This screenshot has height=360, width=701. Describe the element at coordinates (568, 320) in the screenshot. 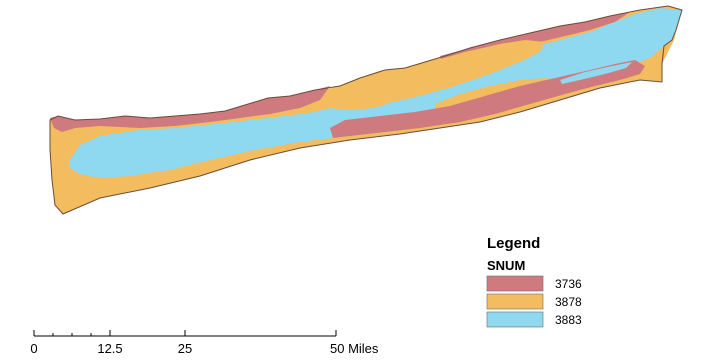

I see `legend-label: 3883` at that location.